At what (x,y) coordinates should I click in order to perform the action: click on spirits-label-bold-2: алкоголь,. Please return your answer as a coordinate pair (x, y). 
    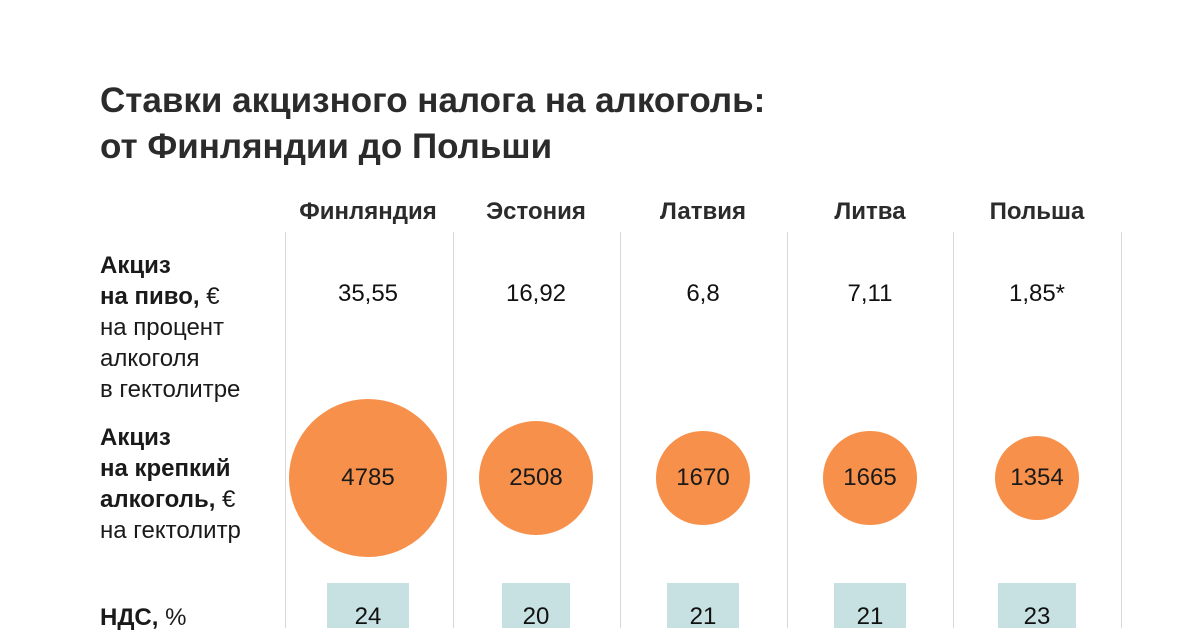
    Looking at the image, I should click on (158, 499).